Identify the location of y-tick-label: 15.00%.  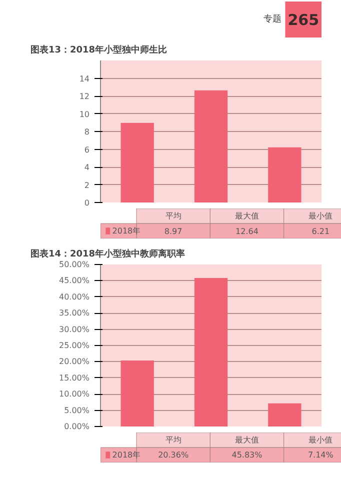
(74, 377).